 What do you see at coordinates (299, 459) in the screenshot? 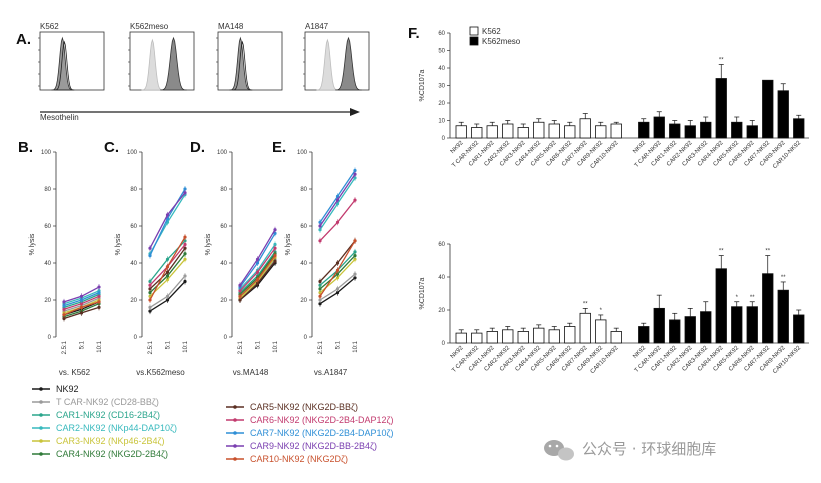
I see `legend-label-CAR10: CAR10-NK92 (NKG2Dζ)` at bounding box center [299, 459].